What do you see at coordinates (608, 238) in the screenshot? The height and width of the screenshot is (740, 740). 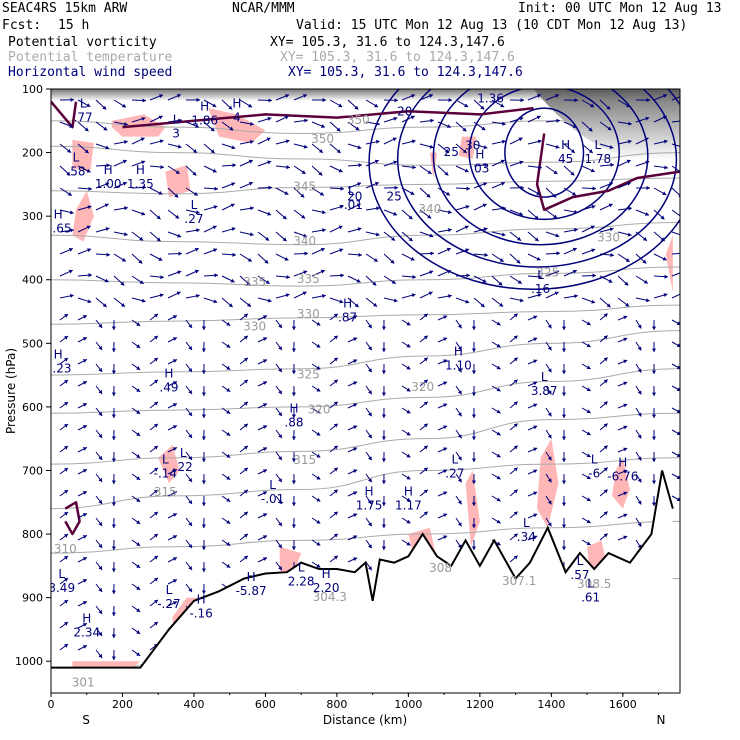 I see `theta-label: 330` at bounding box center [608, 238].